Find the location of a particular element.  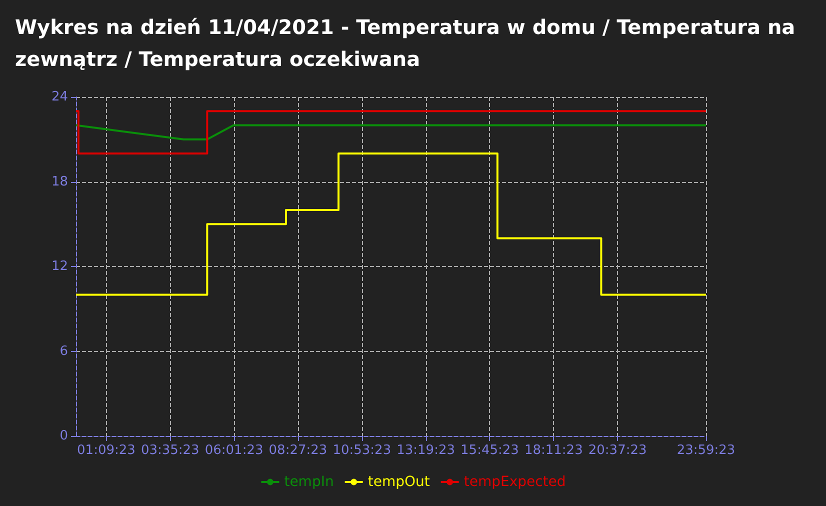

x-tick-label: 18:11:23 is located at coordinates (553, 450).